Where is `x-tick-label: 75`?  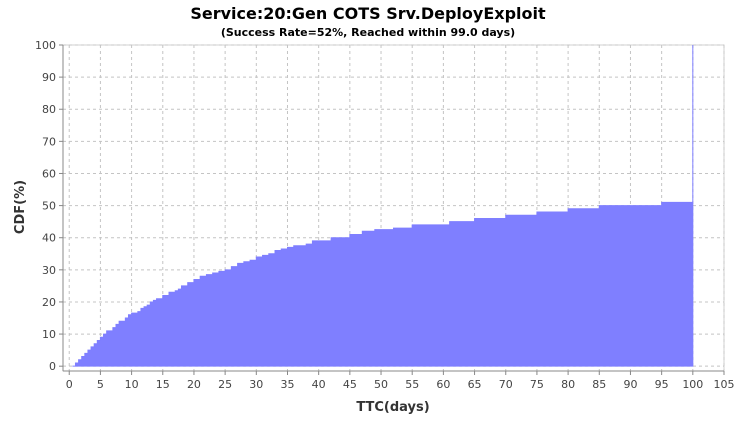
x-tick-label: 75 is located at coordinates (537, 384).